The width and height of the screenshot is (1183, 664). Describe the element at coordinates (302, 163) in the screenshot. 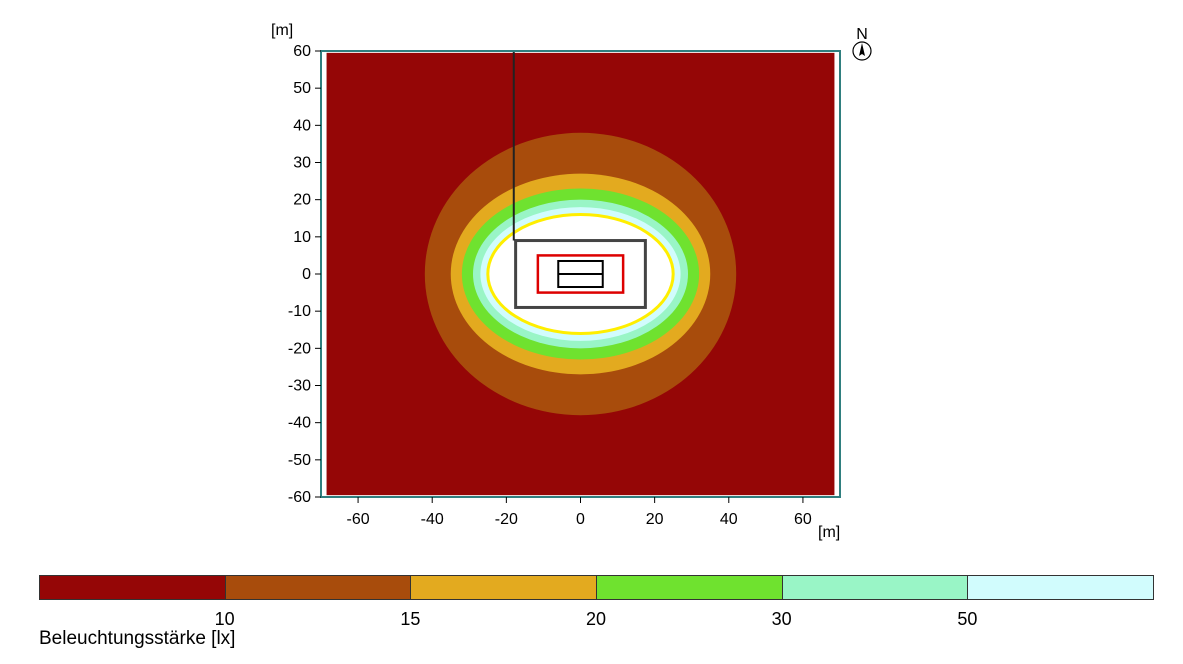

I see `y-tick-label: 30` at that location.